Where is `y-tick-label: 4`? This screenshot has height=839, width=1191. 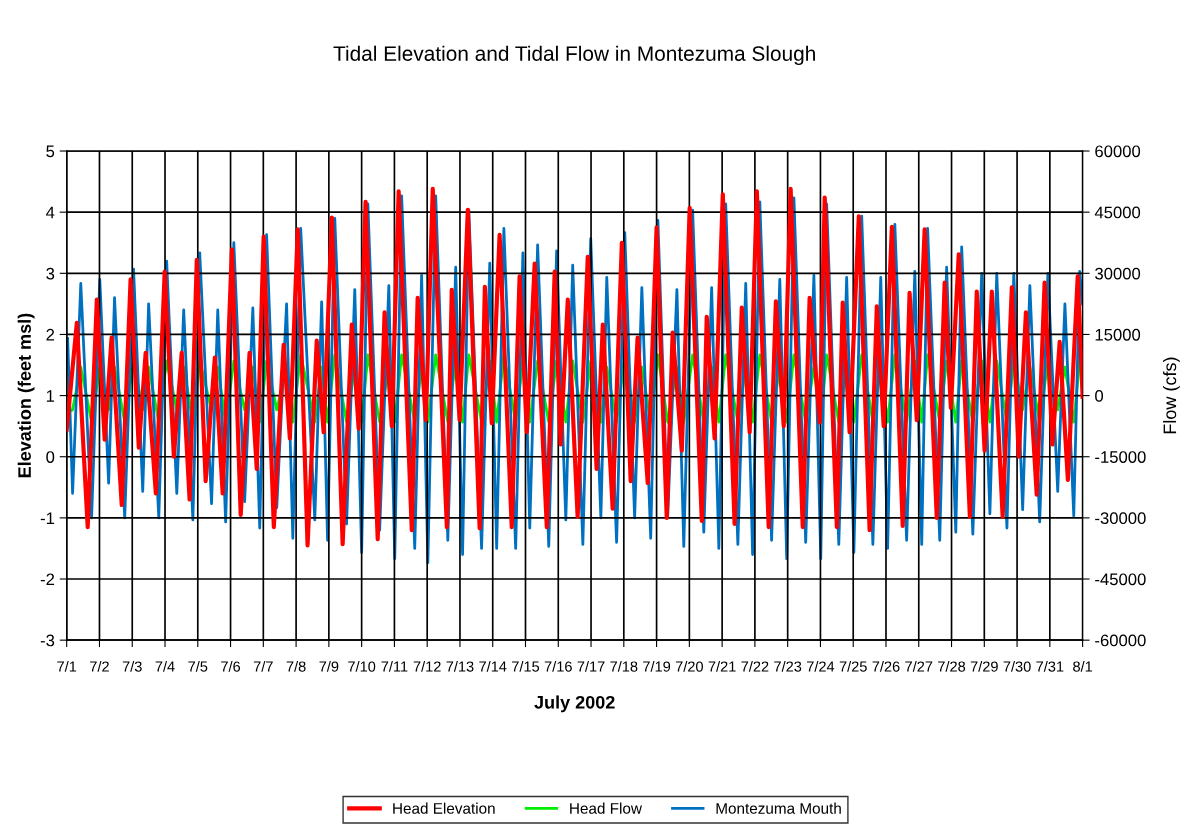
y-tick-label: 4 is located at coordinates (50, 212).